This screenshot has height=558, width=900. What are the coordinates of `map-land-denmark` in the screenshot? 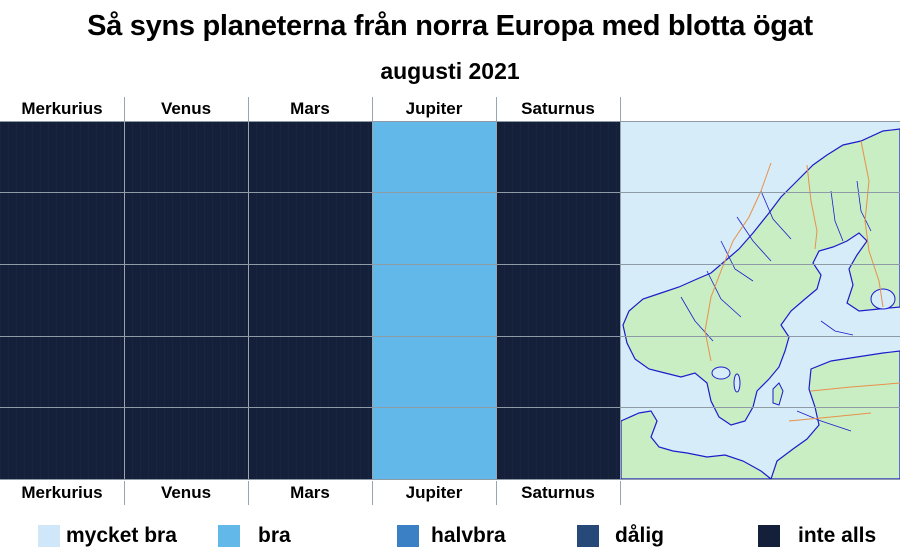 It's located at (696, 444).